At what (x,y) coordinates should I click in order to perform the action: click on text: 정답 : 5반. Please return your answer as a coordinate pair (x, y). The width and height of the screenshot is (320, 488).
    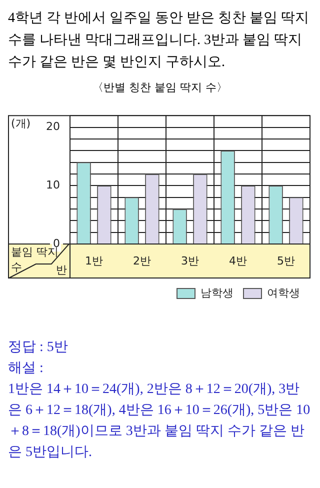
    Looking at the image, I should click on (38, 348).